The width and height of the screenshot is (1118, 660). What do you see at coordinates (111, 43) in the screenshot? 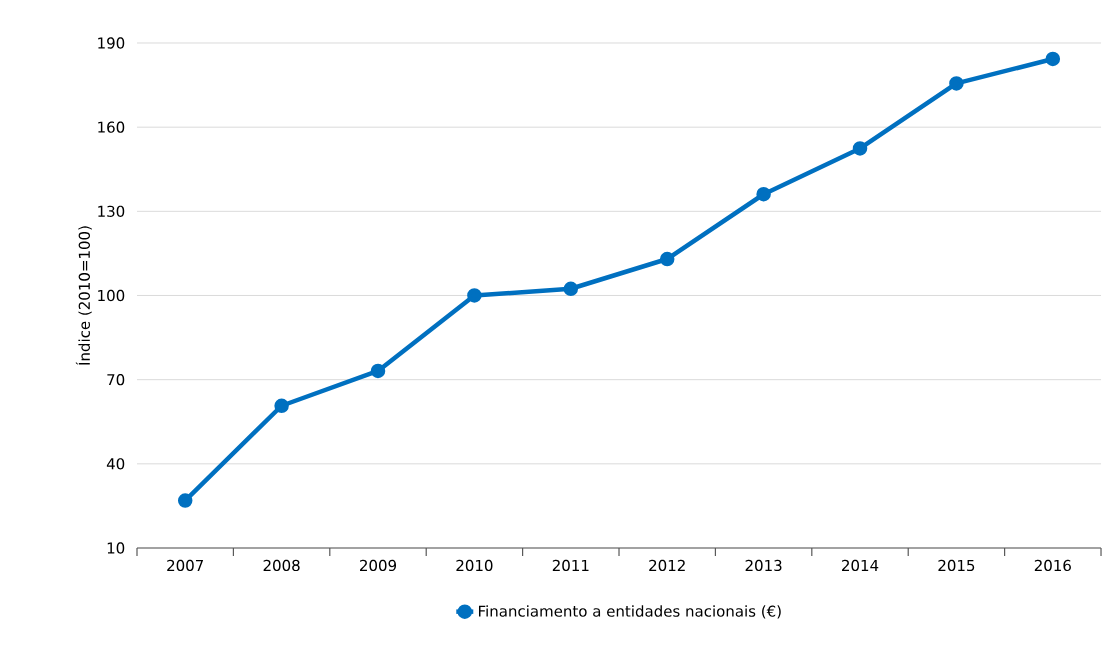
I see `y-tick-label: 190` at bounding box center [111, 43].